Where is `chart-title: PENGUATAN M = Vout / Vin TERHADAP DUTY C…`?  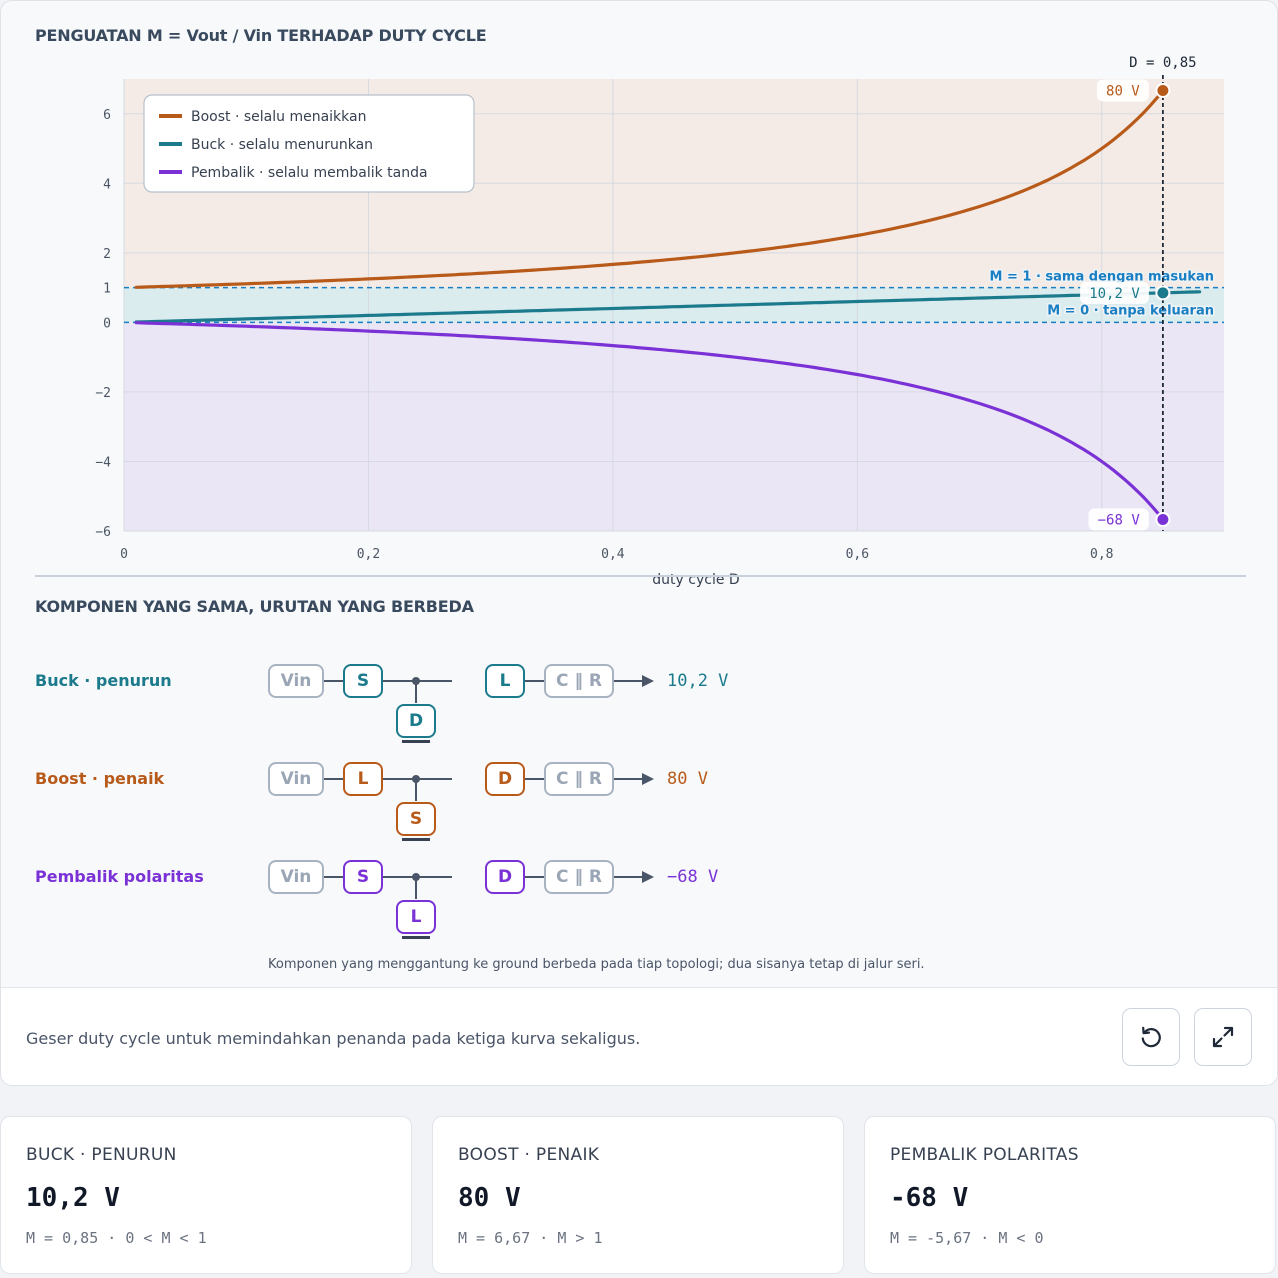 chart-title: PENGUATAN M = Vout / Vin TERHADAP DUTY C… is located at coordinates (261, 35).